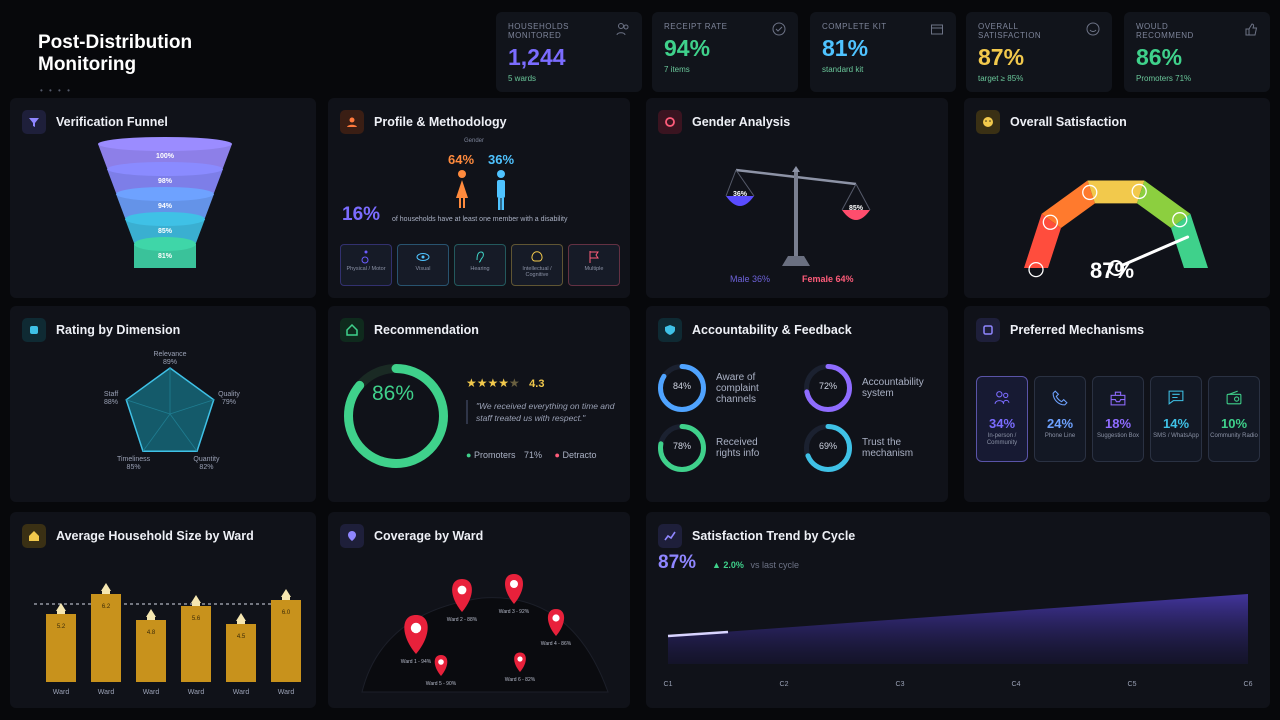 This screenshot has width=1280, height=720. Describe the element at coordinates (740, 194) in the screenshot. I see `male-pan-label: 36%` at that location.